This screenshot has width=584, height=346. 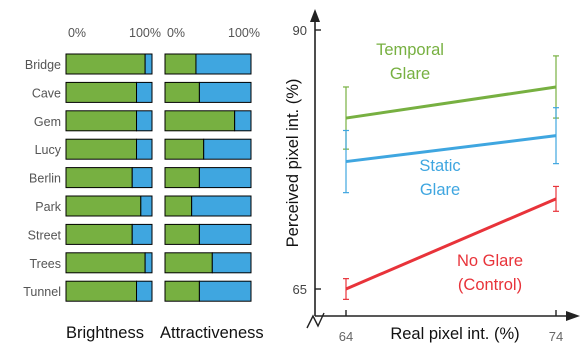 I want to click on y-tick-label: 90, so click(x=300, y=30).